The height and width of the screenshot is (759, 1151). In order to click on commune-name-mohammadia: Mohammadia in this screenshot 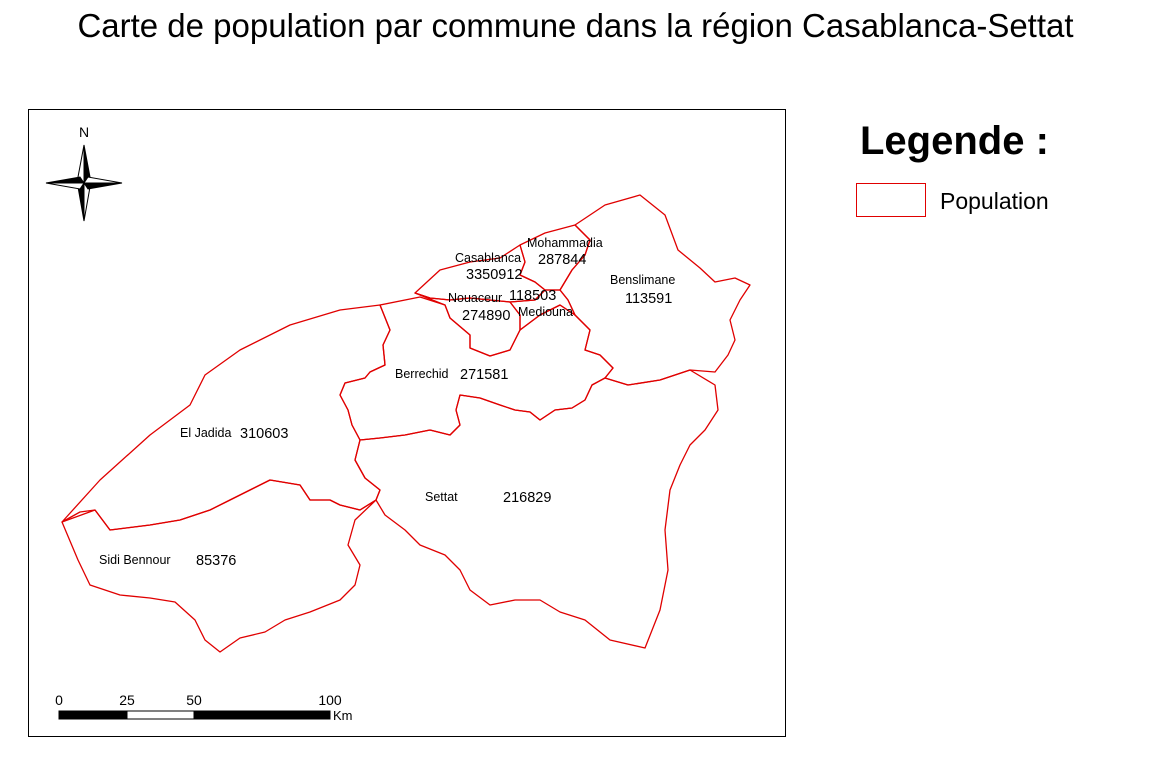, I will do `click(565, 243)`.